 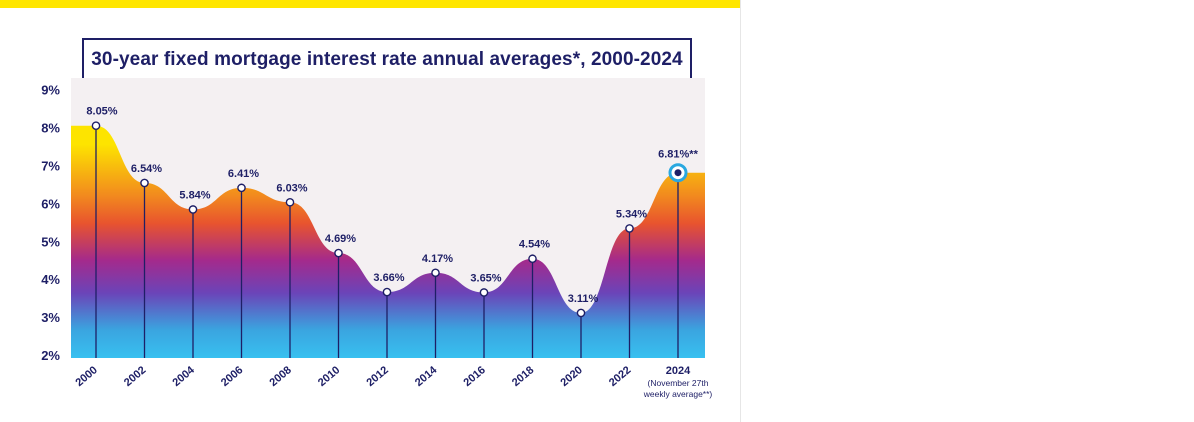 What do you see at coordinates (50, 166) in the screenshot?
I see `y-tick-label: 7%` at bounding box center [50, 166].